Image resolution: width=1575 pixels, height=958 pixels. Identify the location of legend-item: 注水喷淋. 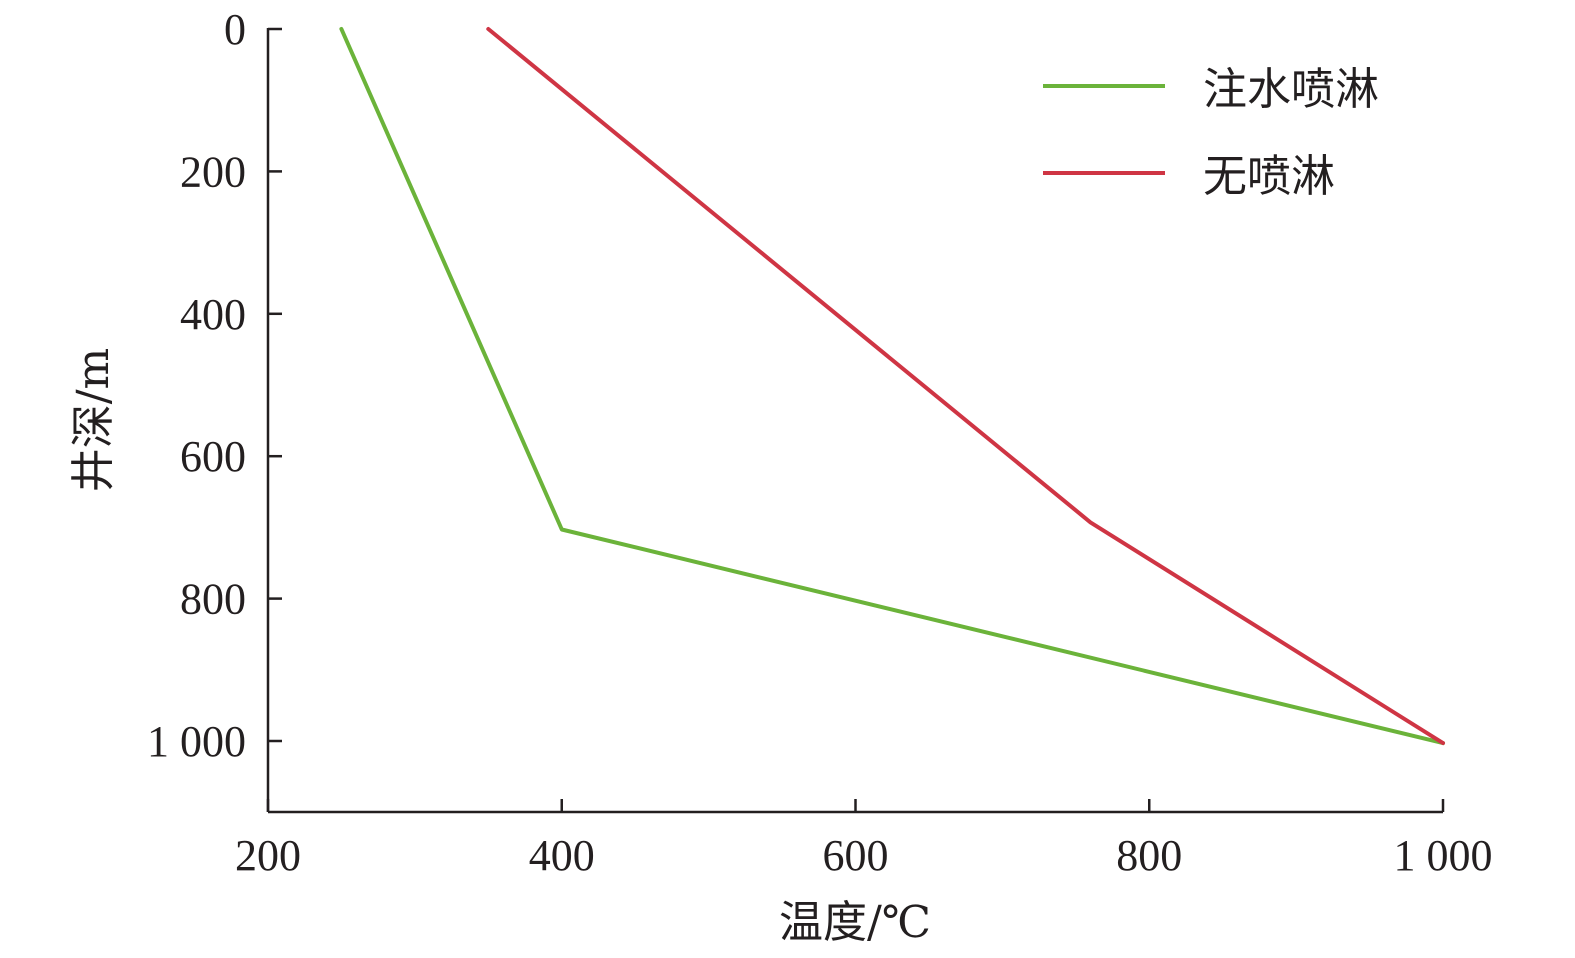
(1211, 89).